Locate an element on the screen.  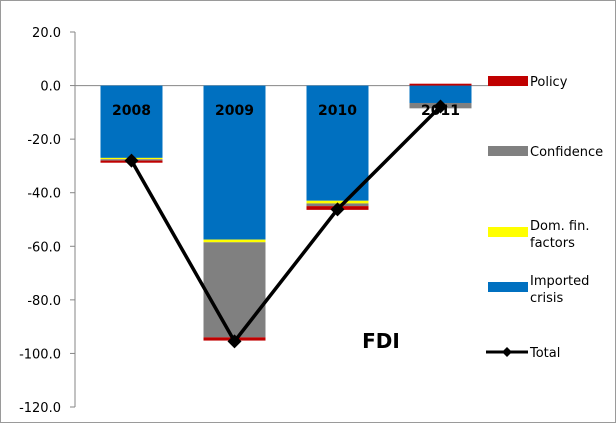
legend-label: Dom. fin. is located at coordinates (559, 226).